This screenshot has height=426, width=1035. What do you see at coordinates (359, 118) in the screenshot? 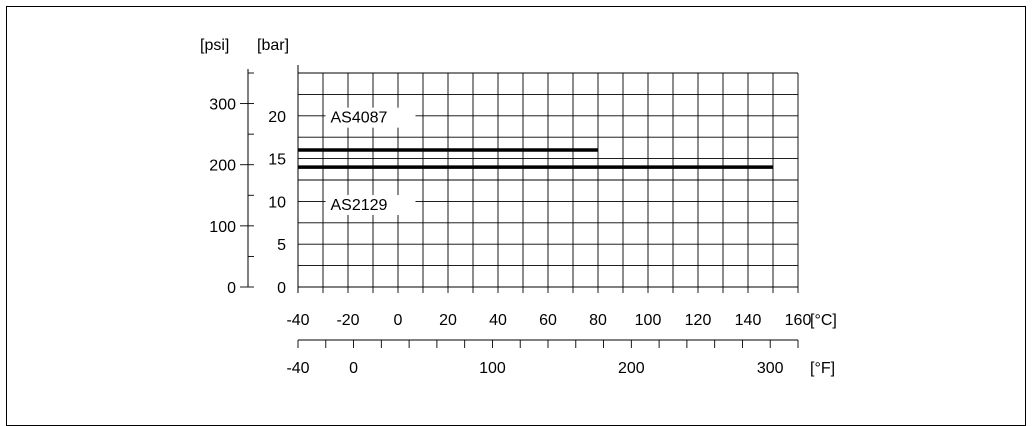
I see `series-label-as4087: AS4087` at bounding box center [359, 118].